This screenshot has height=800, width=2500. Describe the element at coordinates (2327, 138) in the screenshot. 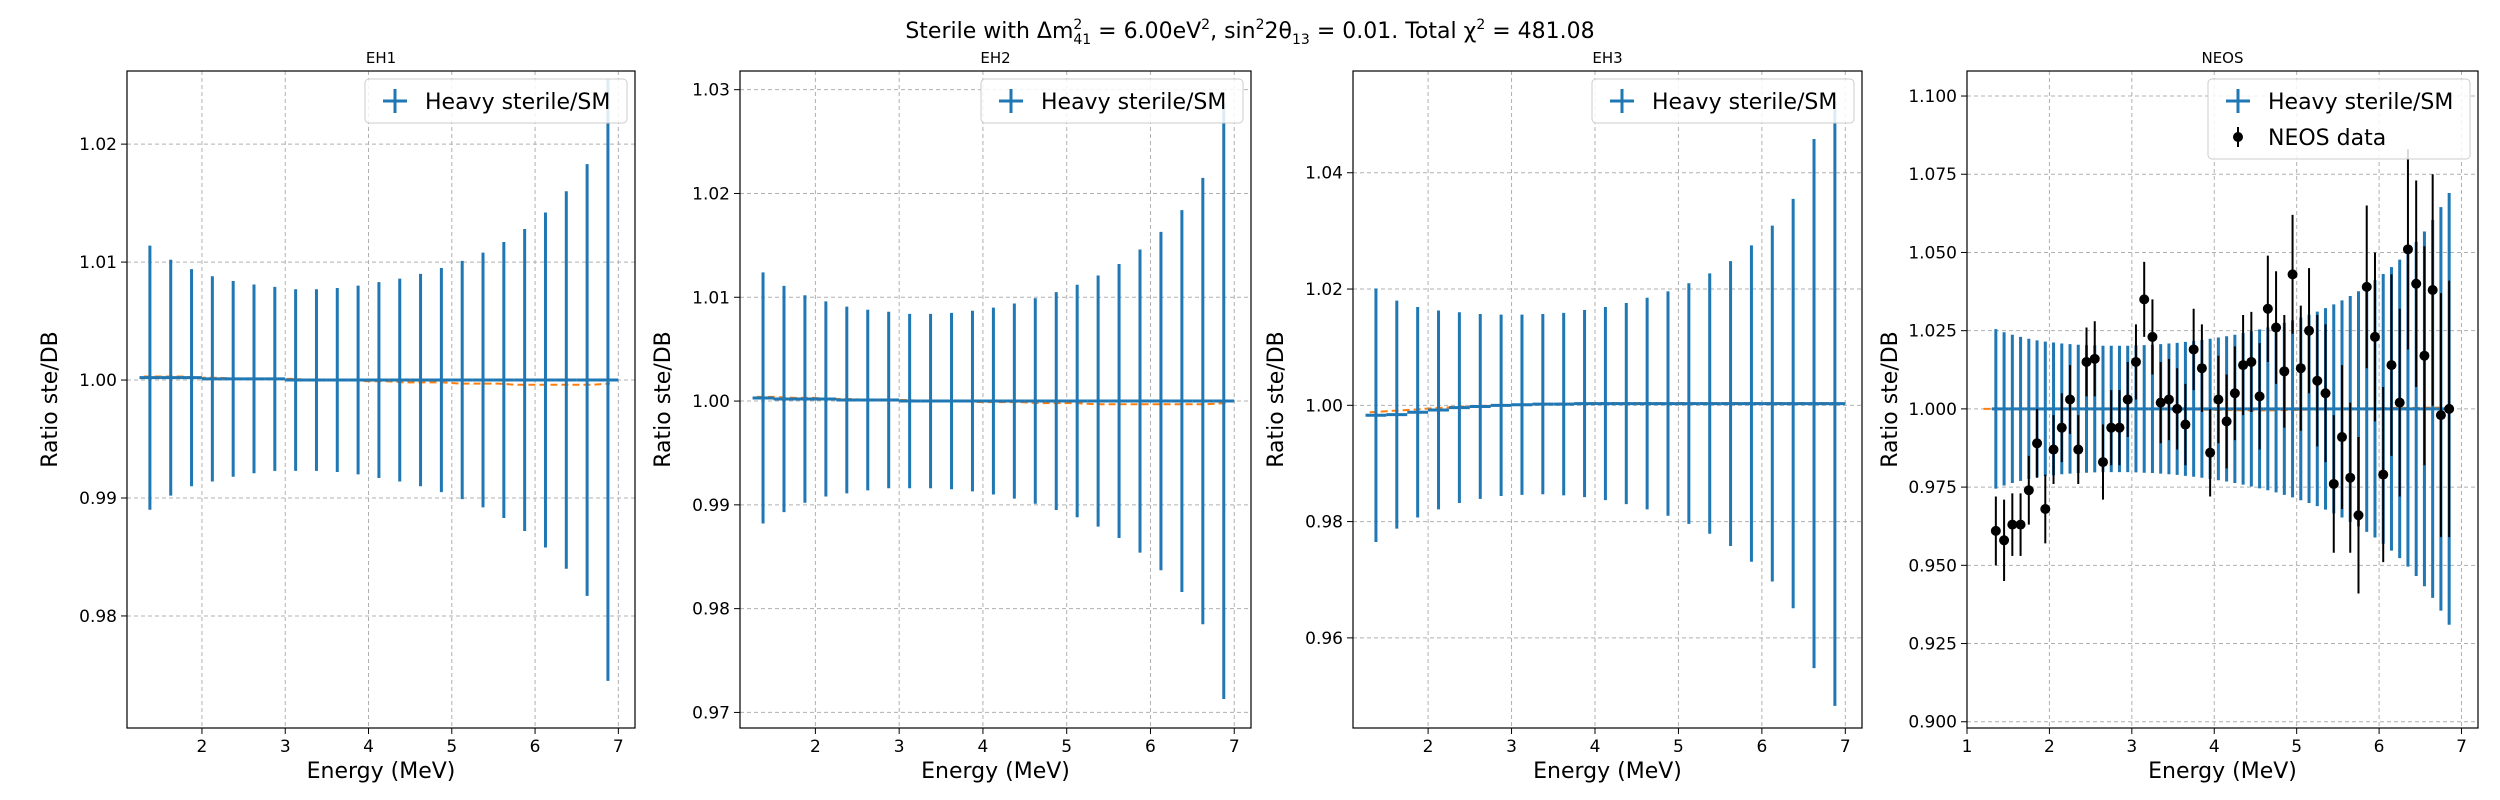

I see `legend-label: NEOS data` at that location.